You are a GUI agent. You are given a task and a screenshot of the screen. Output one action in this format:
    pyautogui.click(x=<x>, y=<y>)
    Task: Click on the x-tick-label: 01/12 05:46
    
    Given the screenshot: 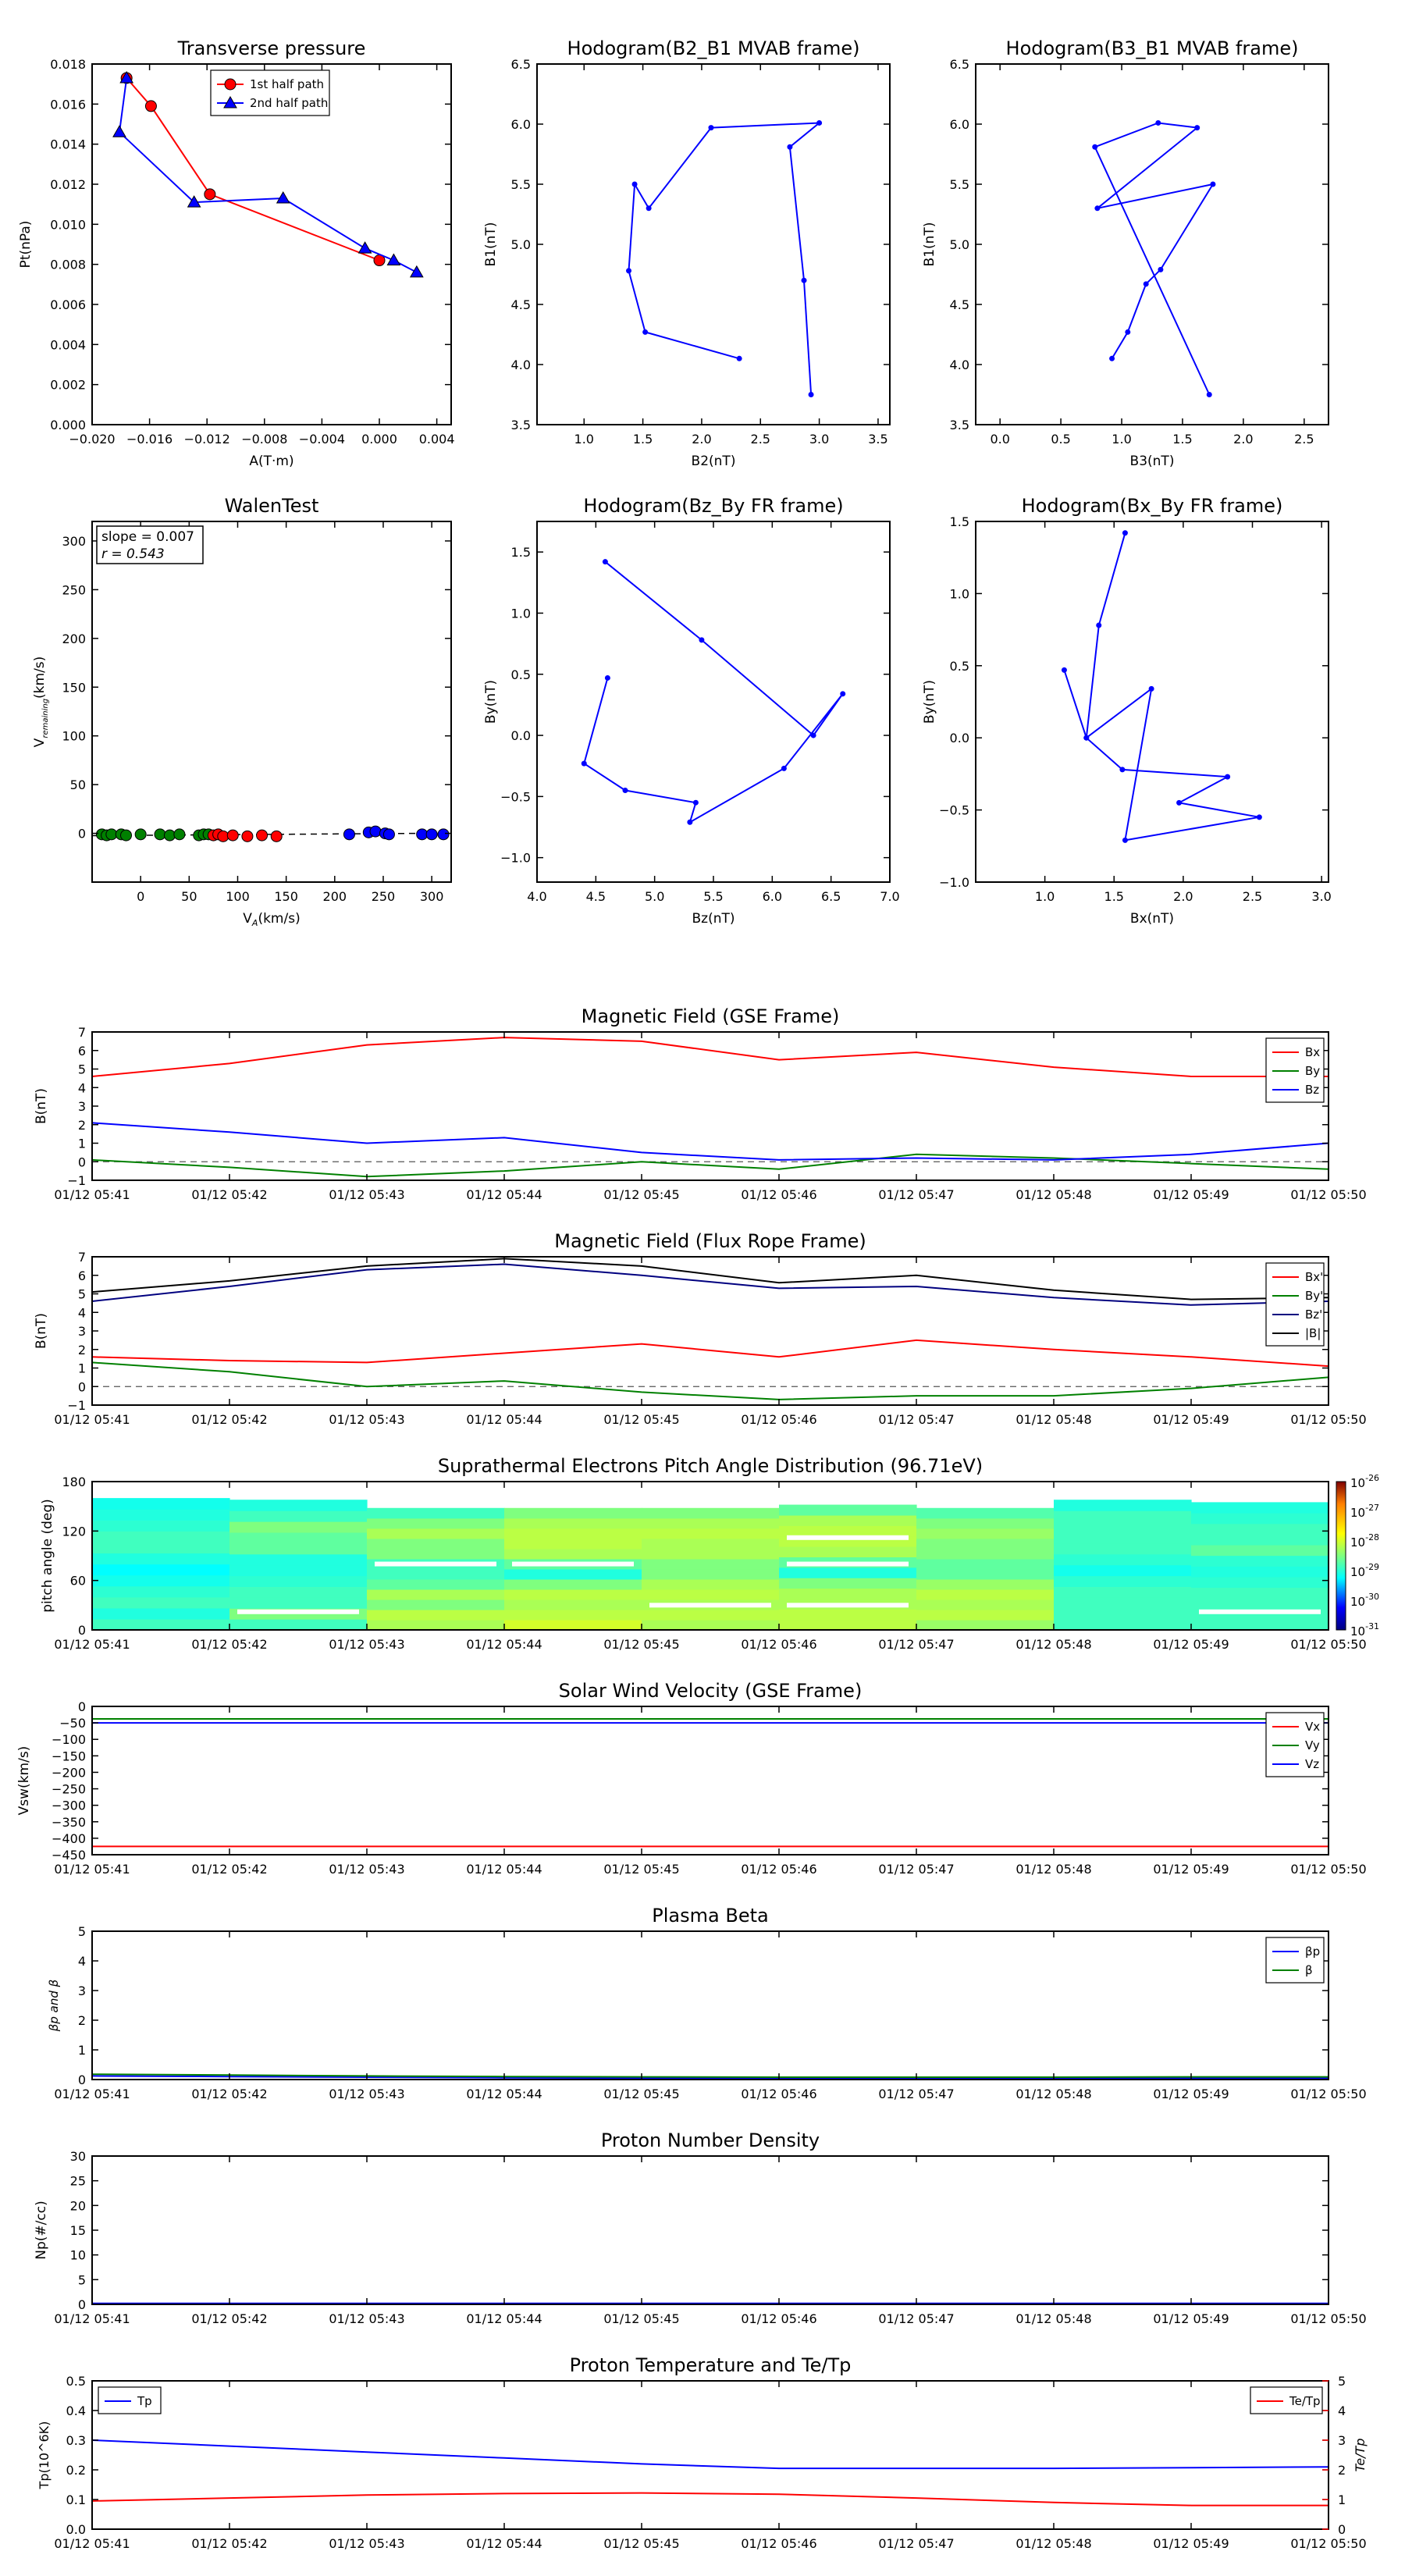 What is the action you would take?
    pyautogui.click(x=779, y=1194)
    